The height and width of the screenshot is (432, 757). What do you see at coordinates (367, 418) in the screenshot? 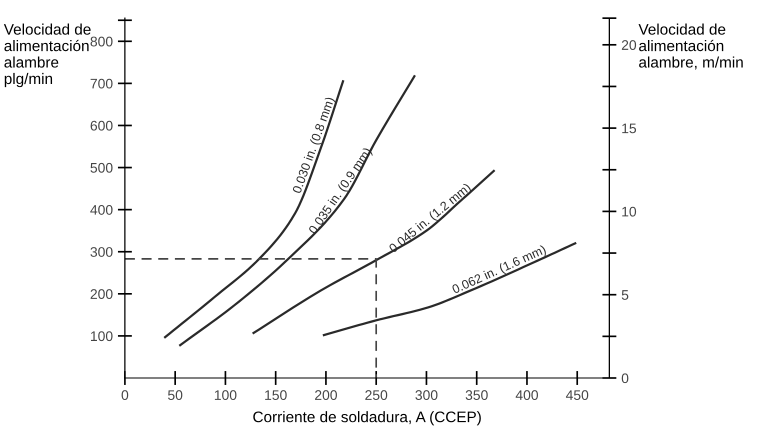
I see `x-axis-title: Corriente de soldadura, A (CCEP)` at bounding box center [367, 418].